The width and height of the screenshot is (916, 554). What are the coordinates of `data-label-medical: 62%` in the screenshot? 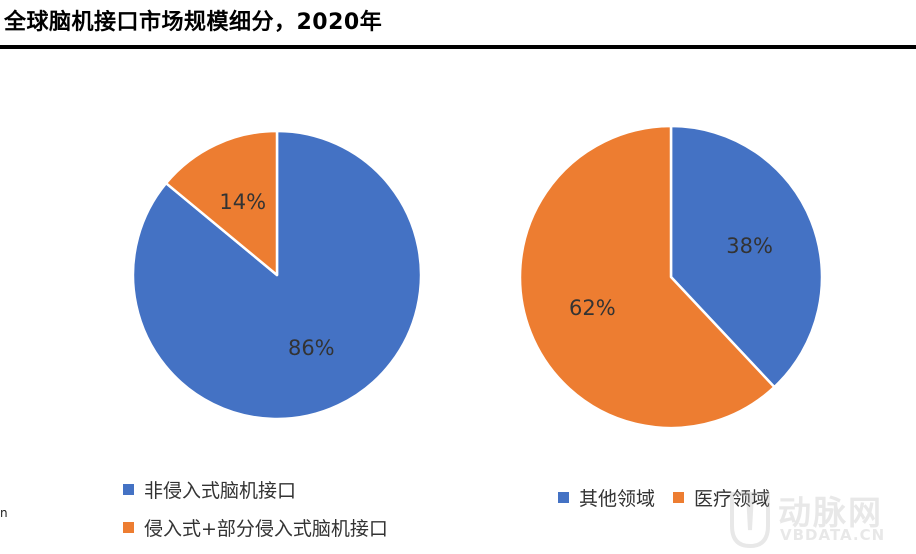 It's located at (592, 308).